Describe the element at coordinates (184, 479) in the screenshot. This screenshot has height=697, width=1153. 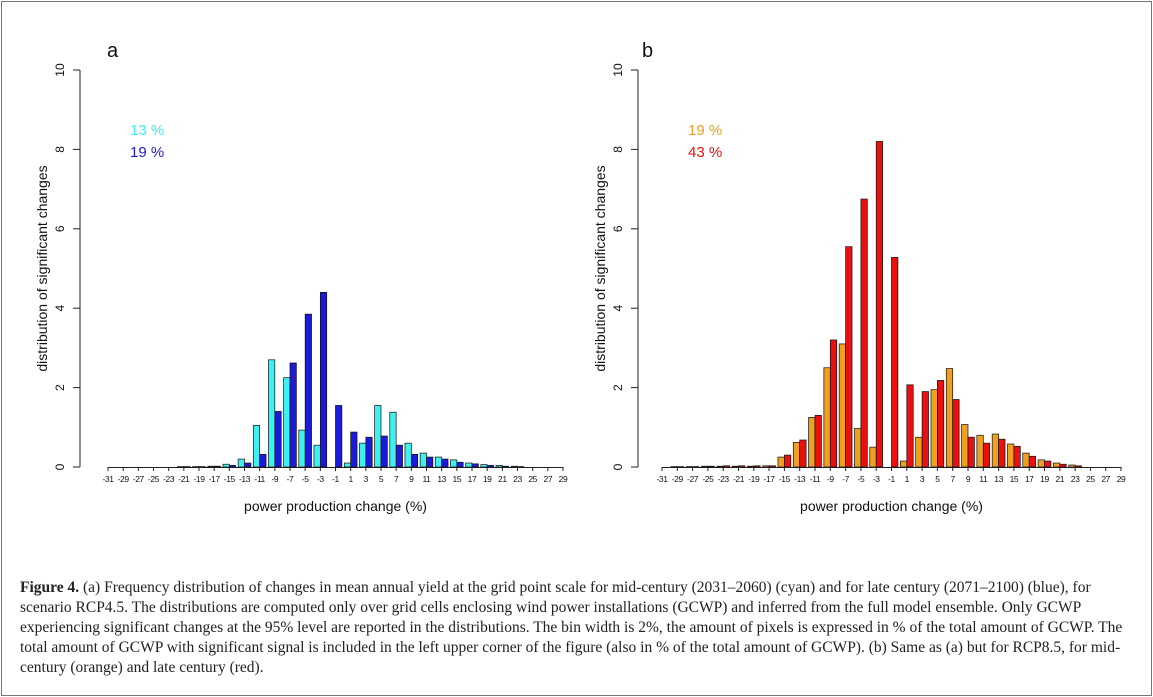
I see `x-tick-label: -21` at that location.